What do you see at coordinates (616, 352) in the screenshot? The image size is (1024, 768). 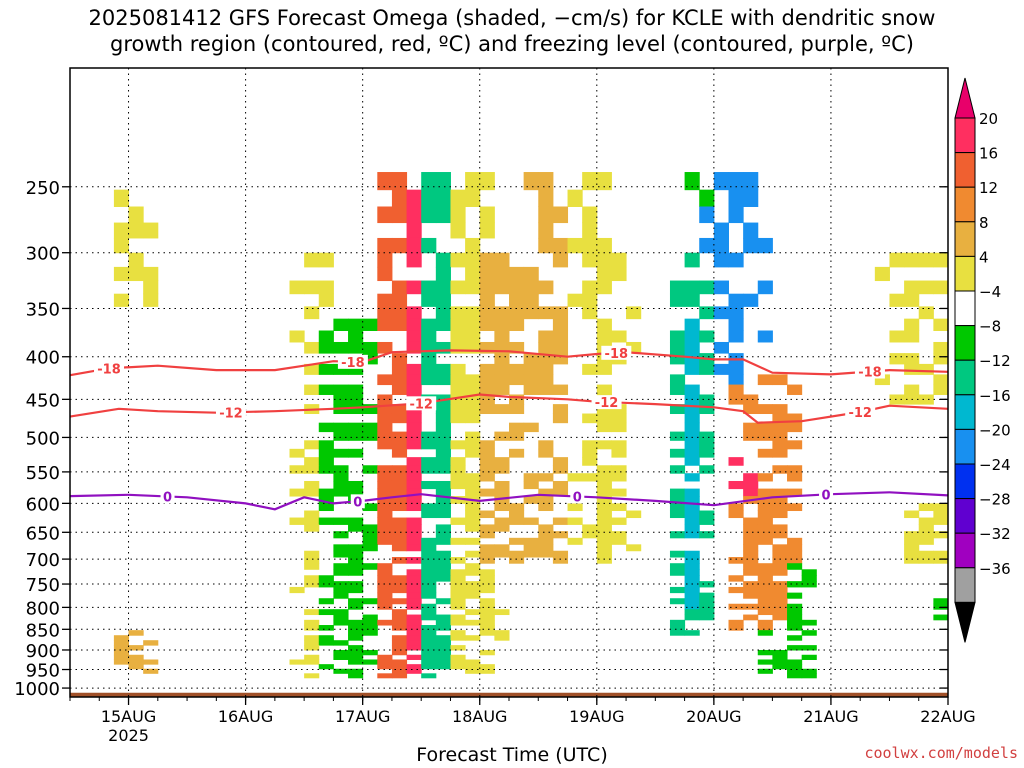 I see `contour-label-bg` at bounding box center [616, 352].